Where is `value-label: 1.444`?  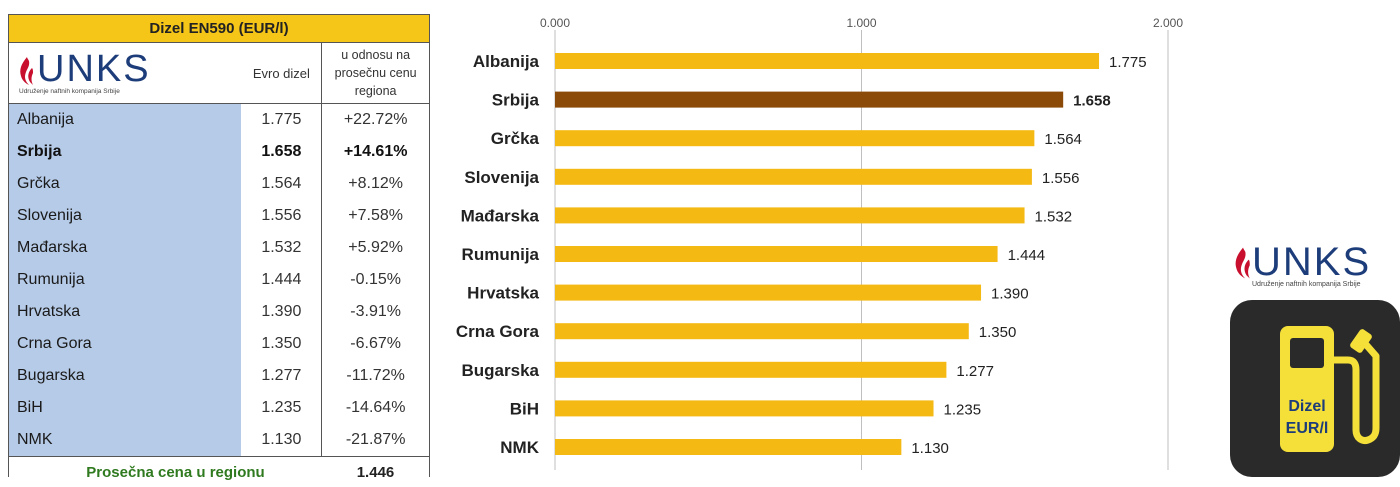
value-label: 1.444 is located at coordinates (1027, 255).